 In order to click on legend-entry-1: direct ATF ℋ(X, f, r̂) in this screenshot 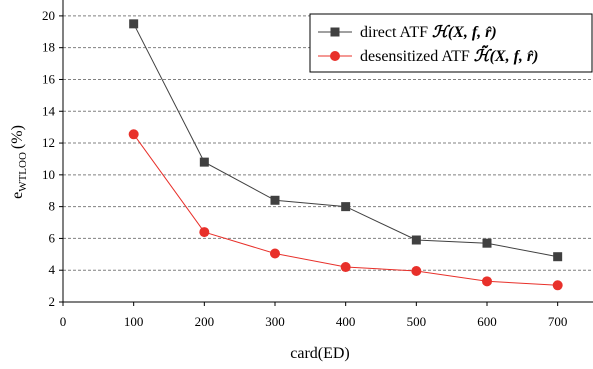, I will do `click(407, 32)`.